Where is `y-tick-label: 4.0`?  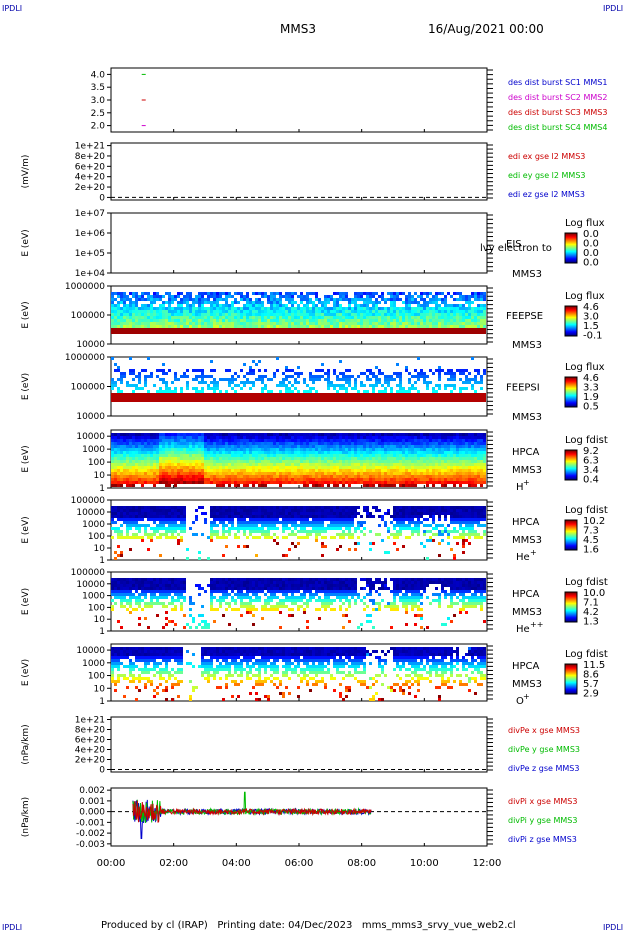 y-tick-label: 4.0 is located at coordinates (98, 75).